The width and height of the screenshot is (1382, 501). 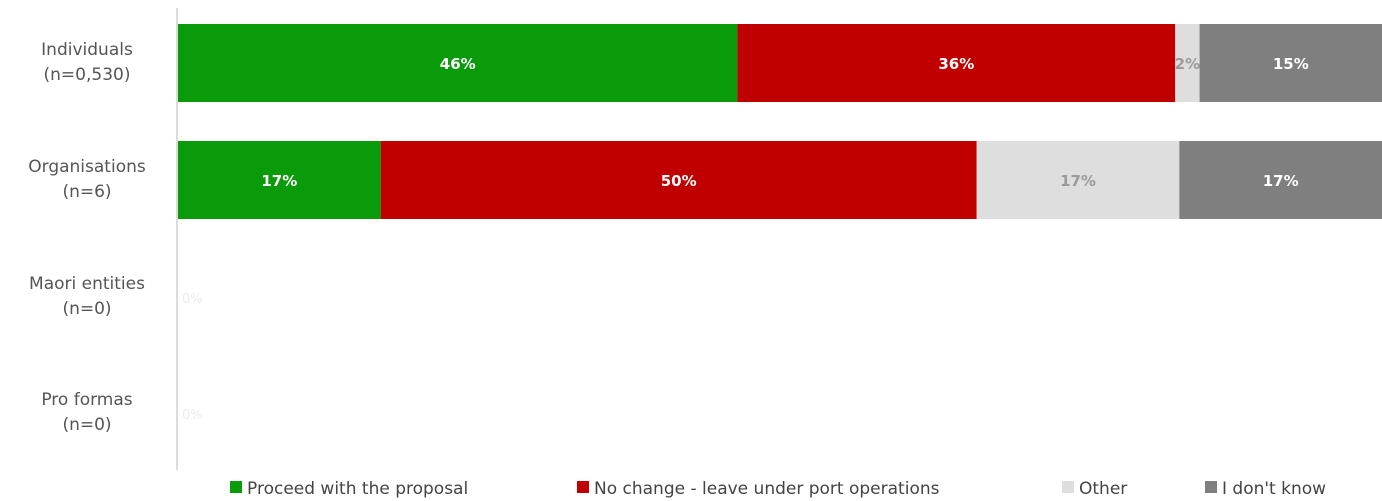 What do you see at coordinates (87, 62) in the screenshot?
I see `category-label: Individuals (n=0,530)` at bounding box center [87, 62].